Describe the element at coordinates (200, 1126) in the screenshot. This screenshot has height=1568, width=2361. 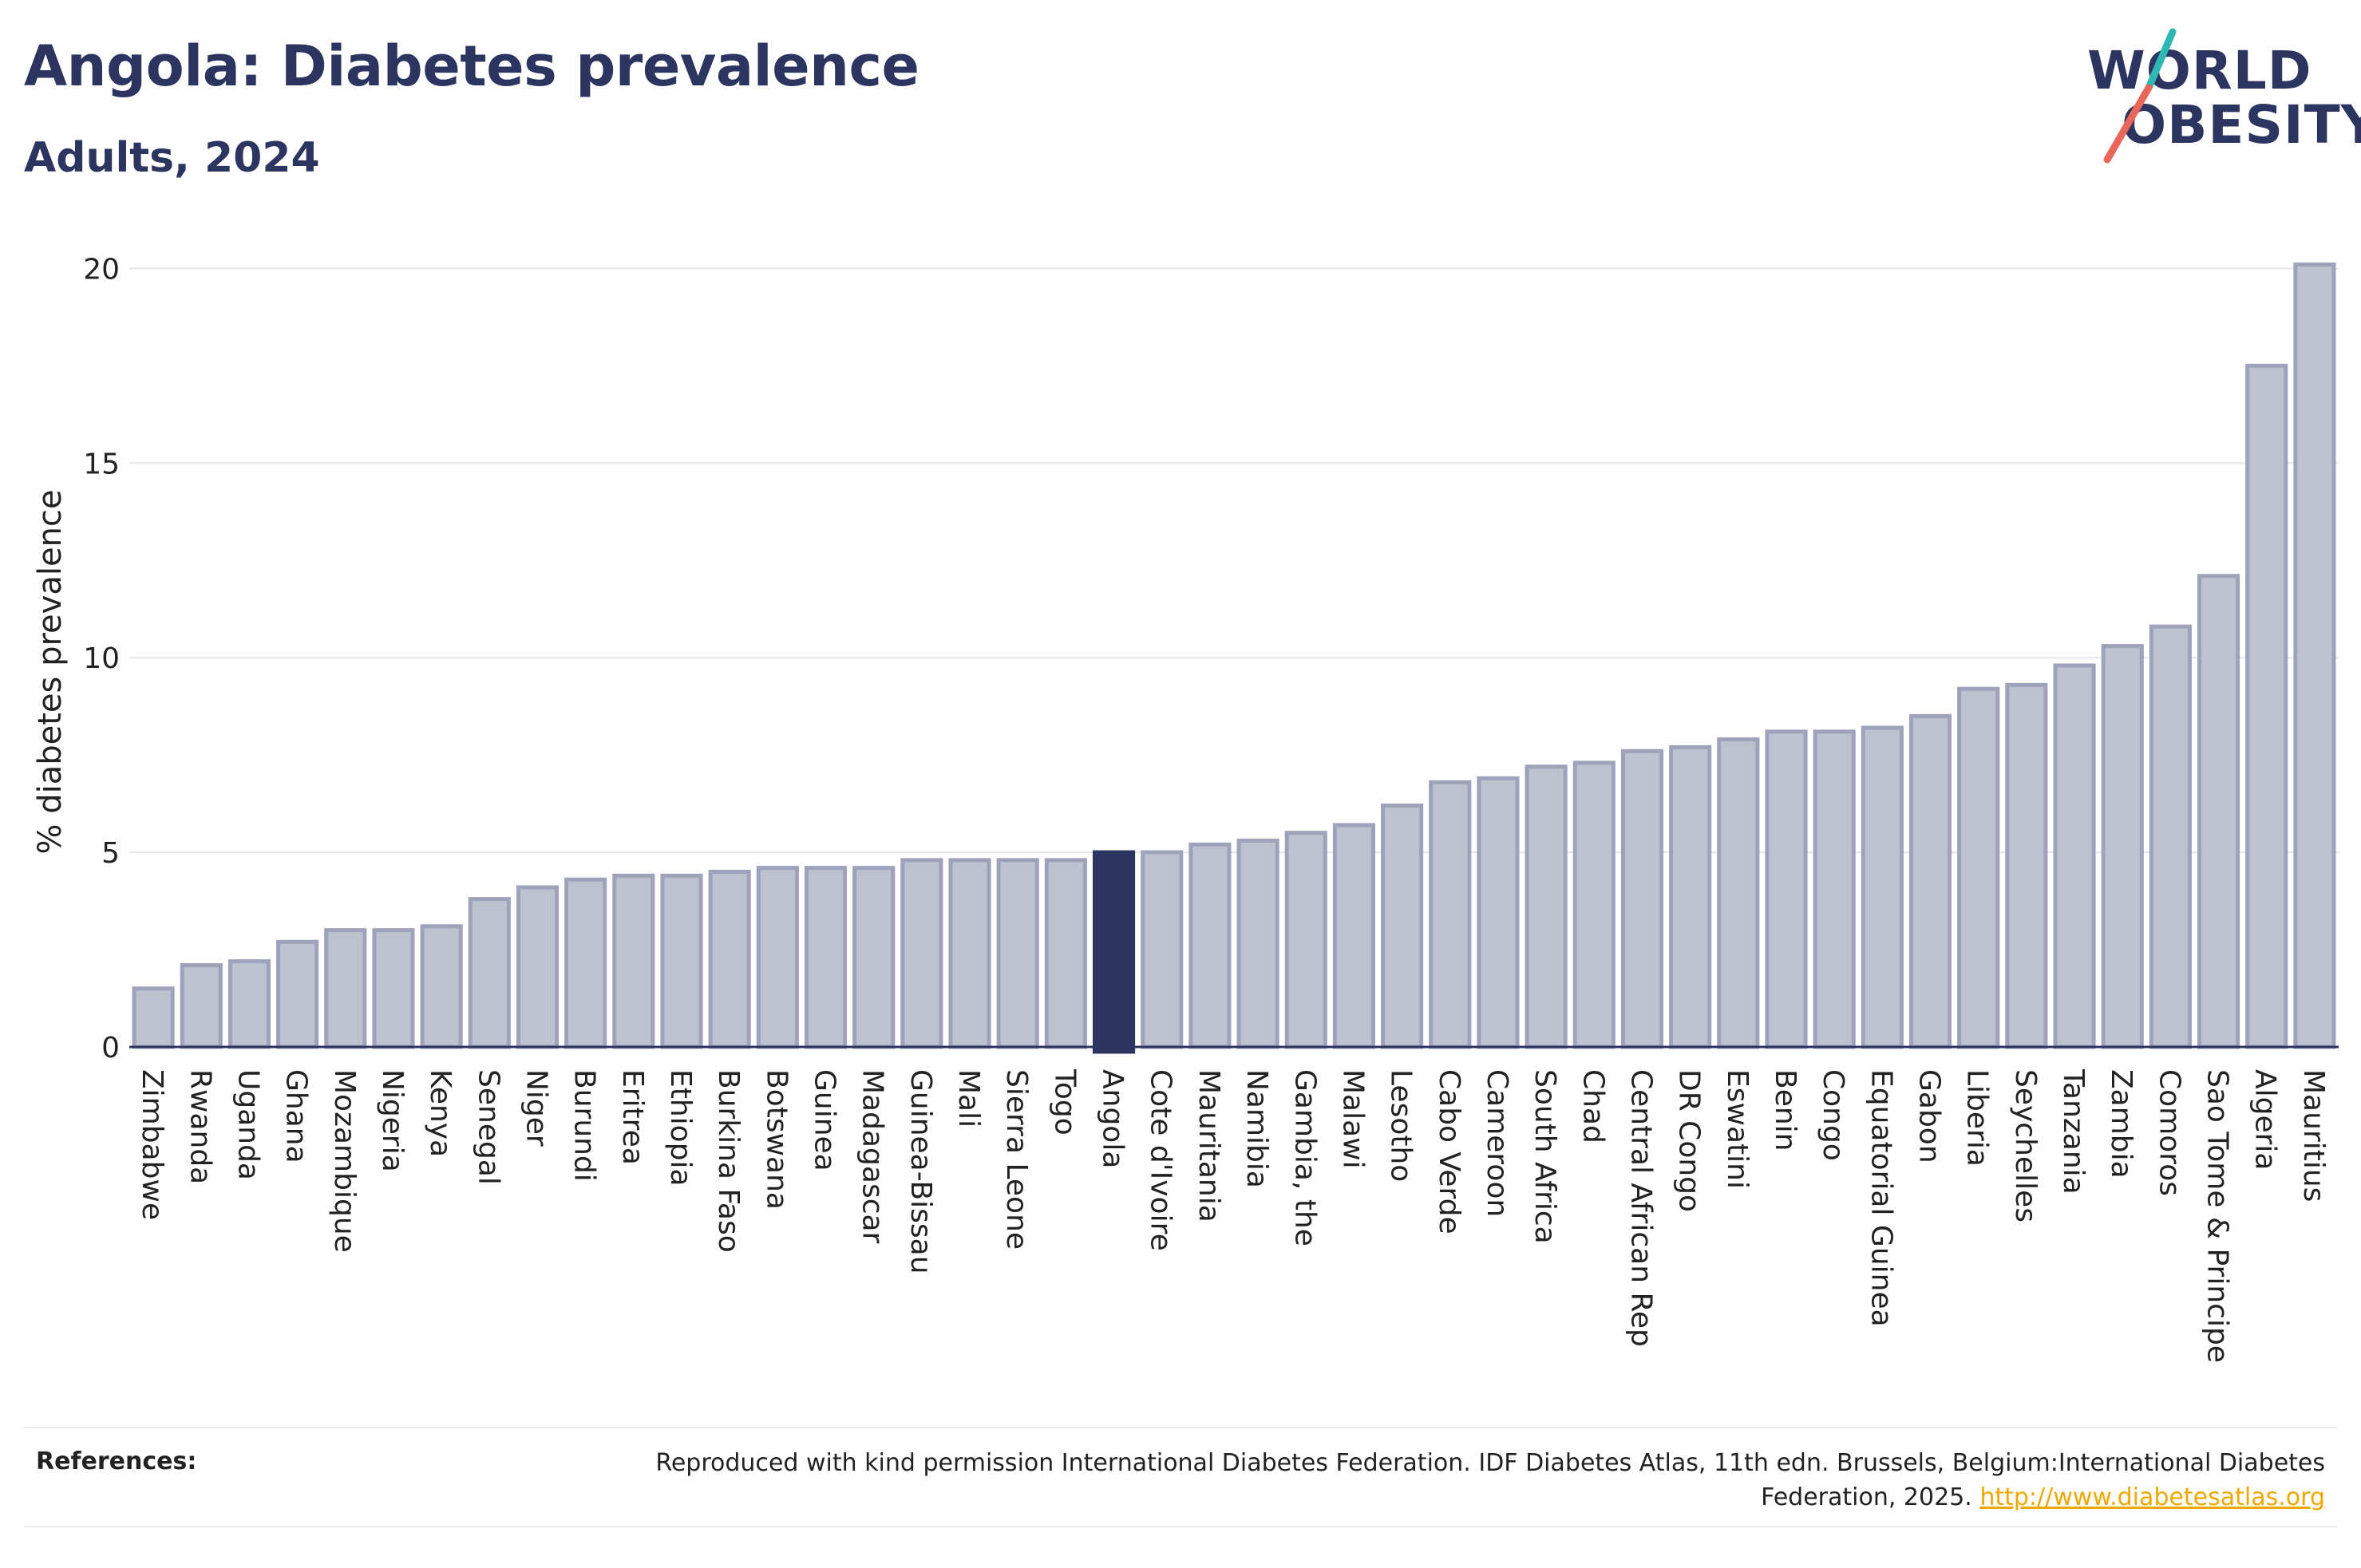
I see `x-tick-label: Rwanda` at that location.